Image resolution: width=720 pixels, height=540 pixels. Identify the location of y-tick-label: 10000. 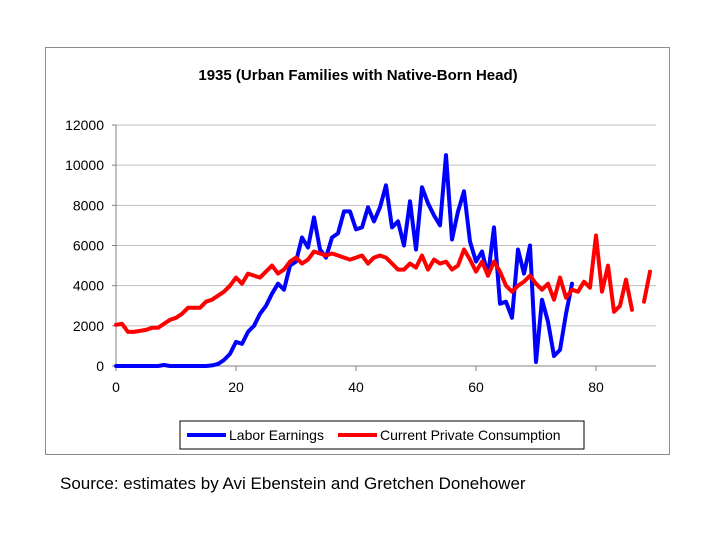
(84, 165).